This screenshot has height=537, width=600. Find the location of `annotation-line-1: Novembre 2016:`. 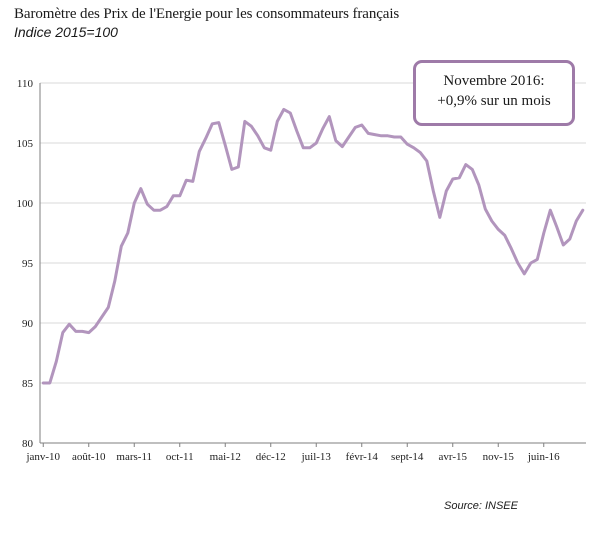

annotation-line-1: Novembre 2016: is located at coordinates (494, 81).